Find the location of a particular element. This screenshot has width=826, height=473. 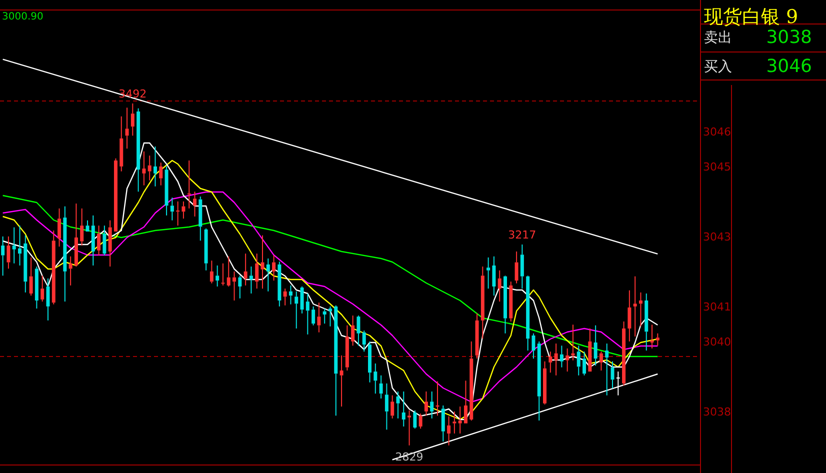

y-tick-label: 3040 is located at coordinates (717, 342).